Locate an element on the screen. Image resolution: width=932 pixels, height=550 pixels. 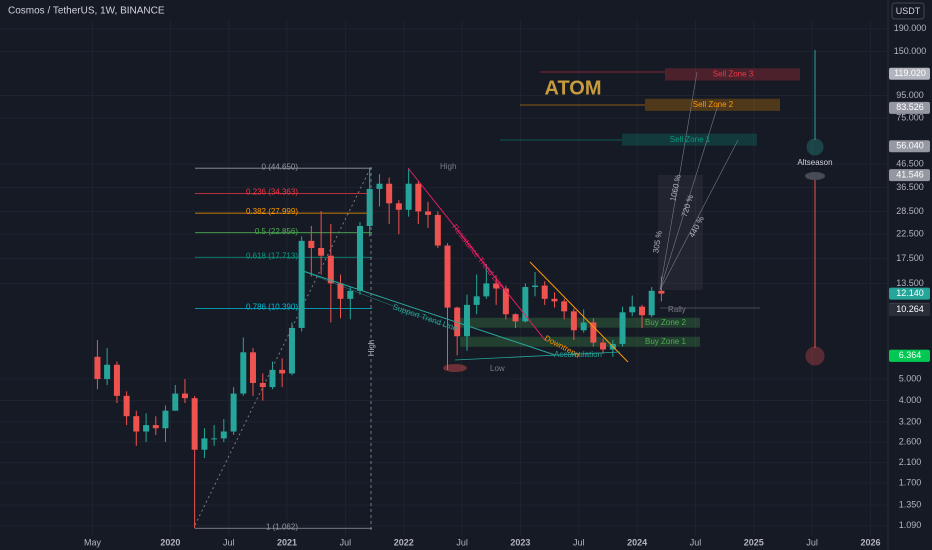
fib-label: 0 (44.650) is located at coordinates (280, 166).